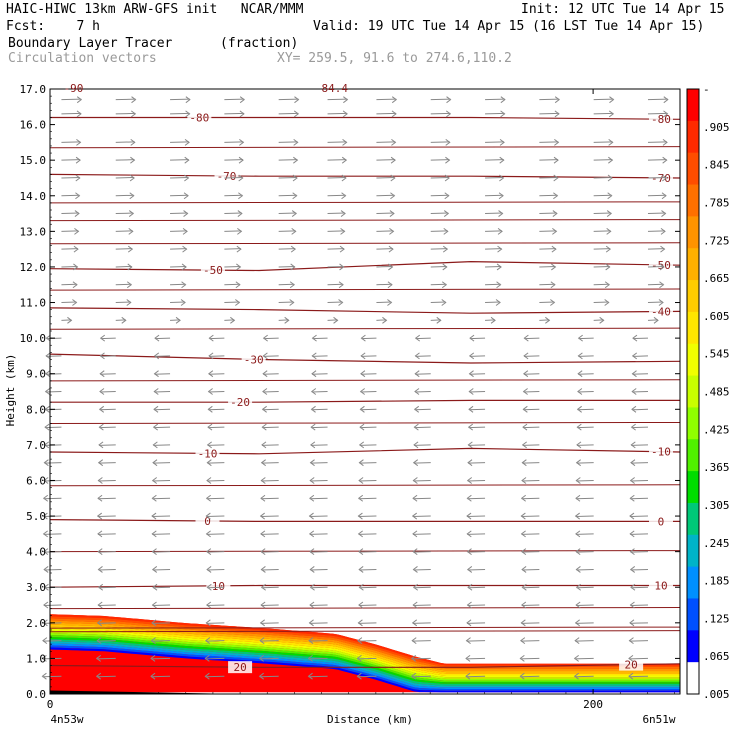  What do you see at coordinates (693, 391) in the screenshot?
I see `colorbar-swatch` at bounding box center [693, 391].